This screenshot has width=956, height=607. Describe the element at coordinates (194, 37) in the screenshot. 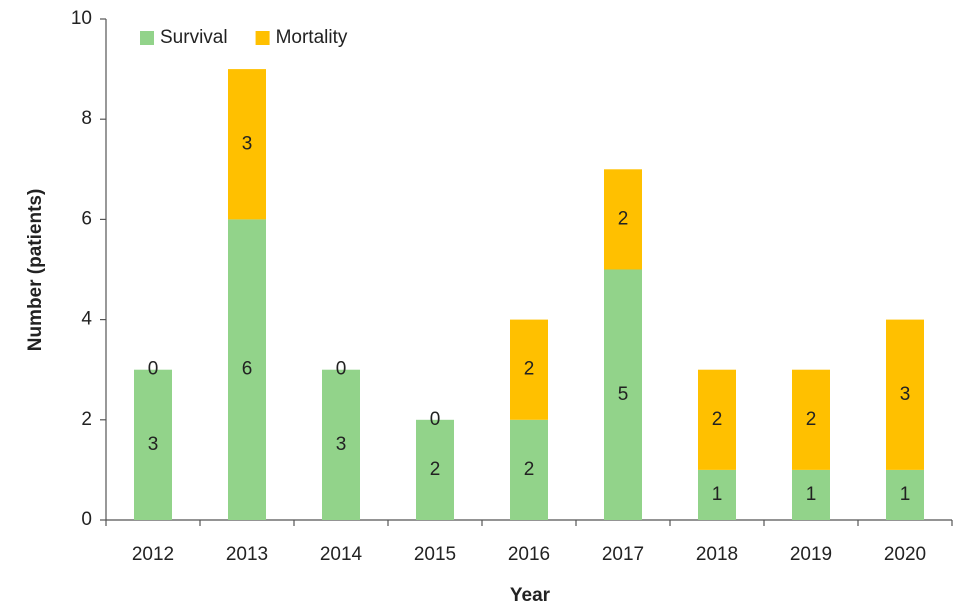

I see `legend-label: Survival` at that location.